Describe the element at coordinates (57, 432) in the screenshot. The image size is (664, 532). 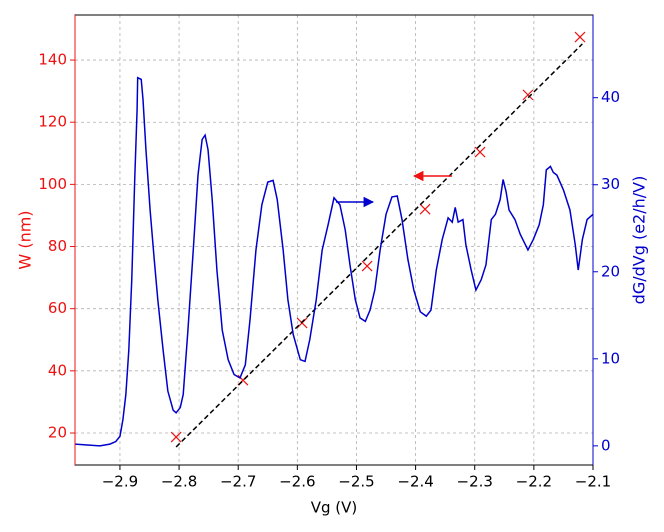
I see `y-tick-label: 20` at that location.